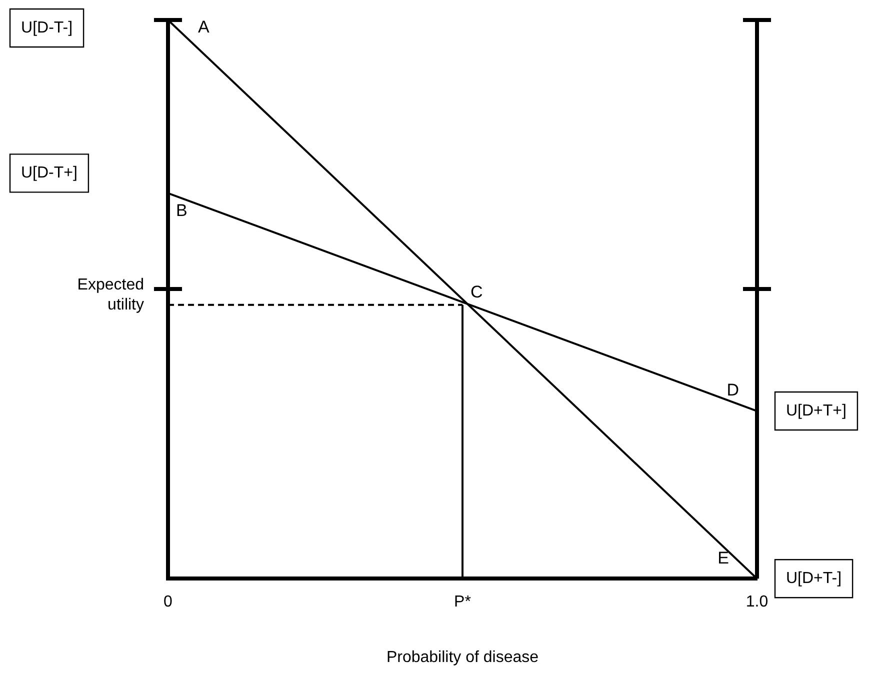  What do you see at coordinates (204, 27) in the screenshot?
I see `annotation: A` at bounding box center [204, 27].